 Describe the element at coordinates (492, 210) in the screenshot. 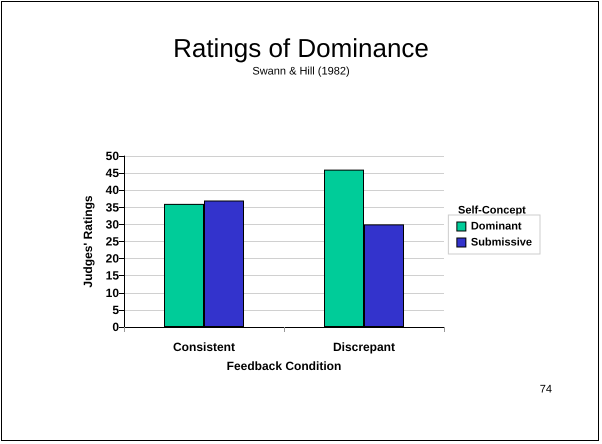

I see `legend-title: Self-Concept` at that location.